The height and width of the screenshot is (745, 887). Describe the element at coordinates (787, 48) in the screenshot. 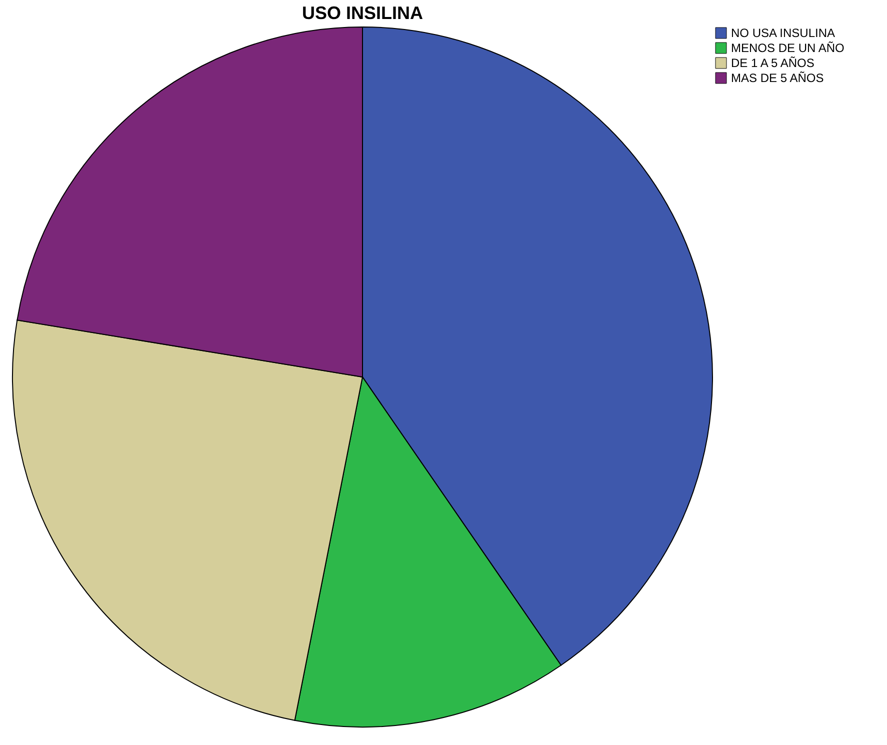

I see `legend-label: MENOS DE UN AÑO` at that location.